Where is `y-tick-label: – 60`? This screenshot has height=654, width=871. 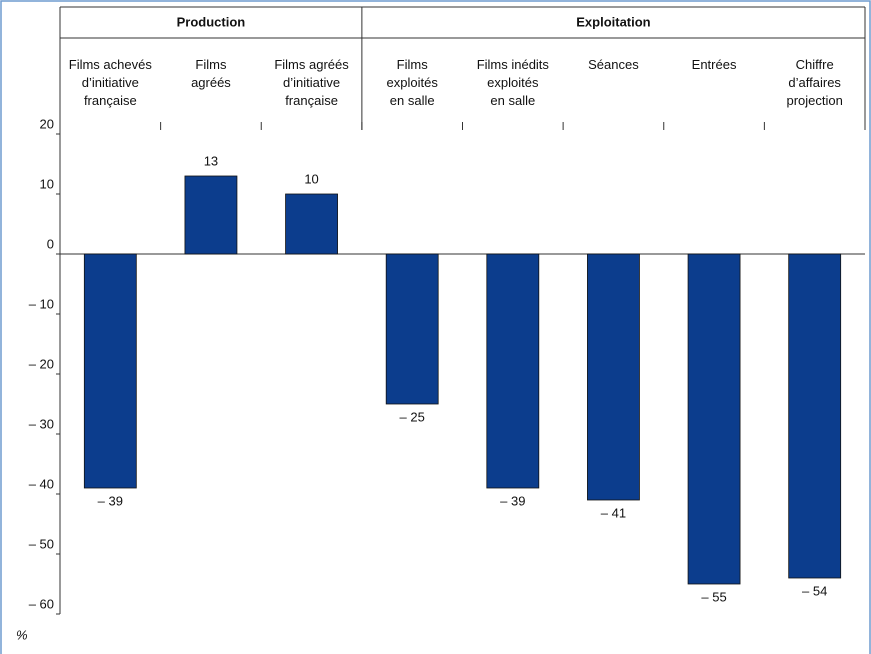 y-tick-label: – 60 is located at coordinates (41, 603).